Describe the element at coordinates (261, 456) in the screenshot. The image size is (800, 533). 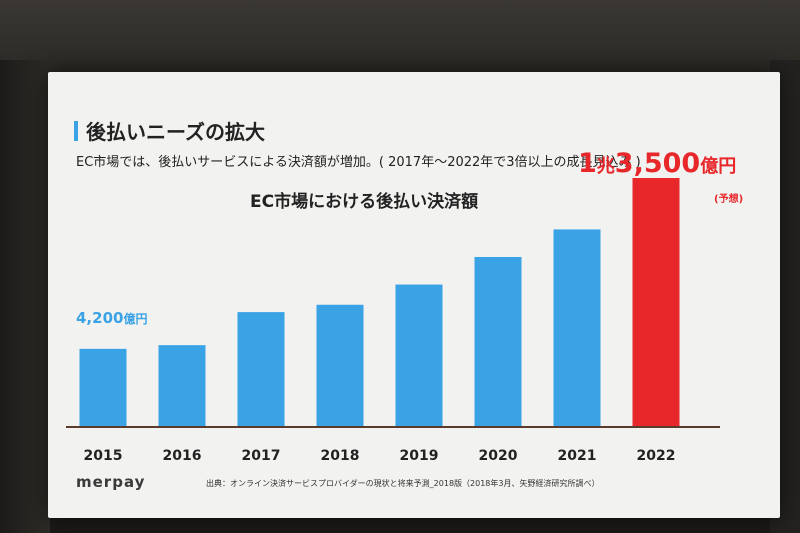
I see `x-tick-label-2017: 2017` at that location.